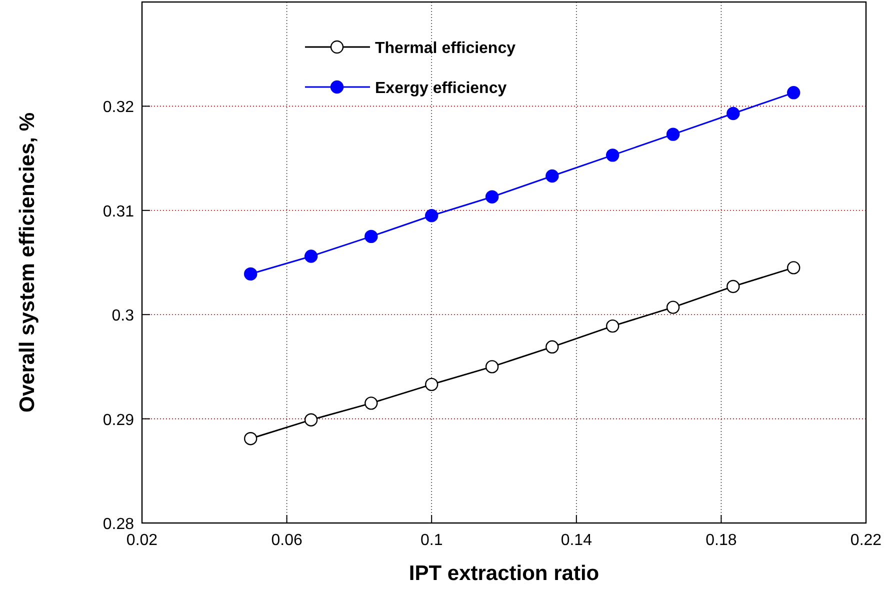 The image size is (891, 594). Describe the element at coordinates (504, 573) in the screenshot. I see `x-axis-title: IPT extraction ratio` at that location.